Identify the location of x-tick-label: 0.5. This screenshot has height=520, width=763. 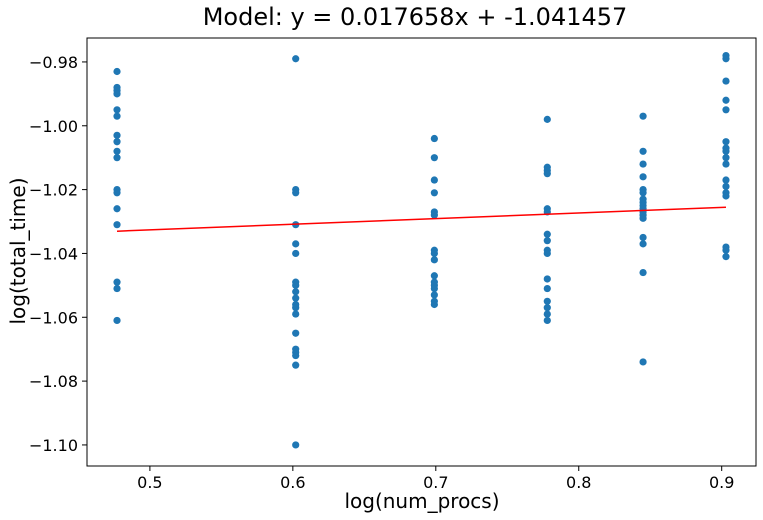
(149, 482).